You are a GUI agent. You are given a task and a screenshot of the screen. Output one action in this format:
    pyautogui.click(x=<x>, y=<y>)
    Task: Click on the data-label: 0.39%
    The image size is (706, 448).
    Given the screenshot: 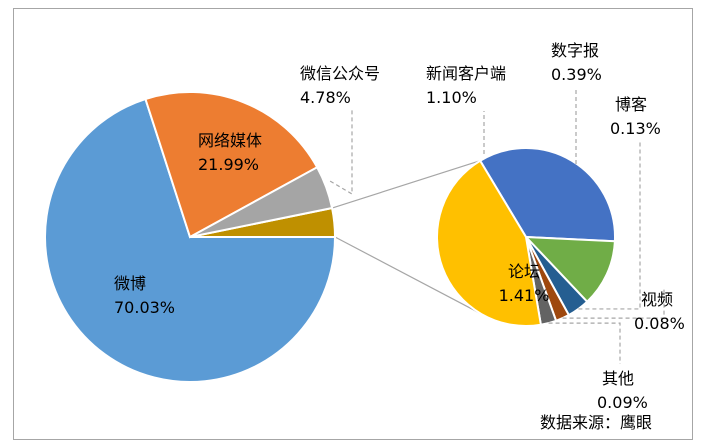 What is the action you would take?
    pyautogui.click(x=576, y=74)
    